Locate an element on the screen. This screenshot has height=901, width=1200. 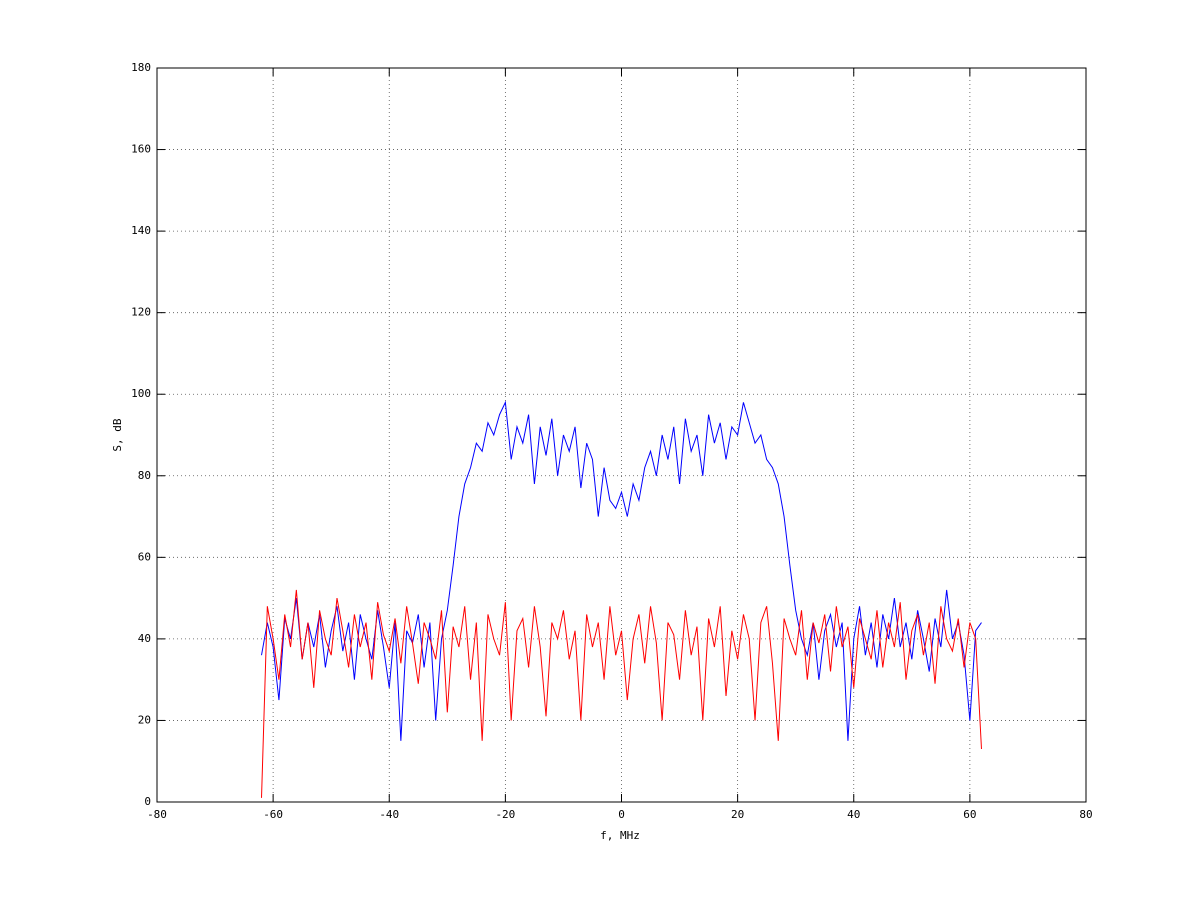
x-tick-label: 80 is located at coordinates (1085, 814).